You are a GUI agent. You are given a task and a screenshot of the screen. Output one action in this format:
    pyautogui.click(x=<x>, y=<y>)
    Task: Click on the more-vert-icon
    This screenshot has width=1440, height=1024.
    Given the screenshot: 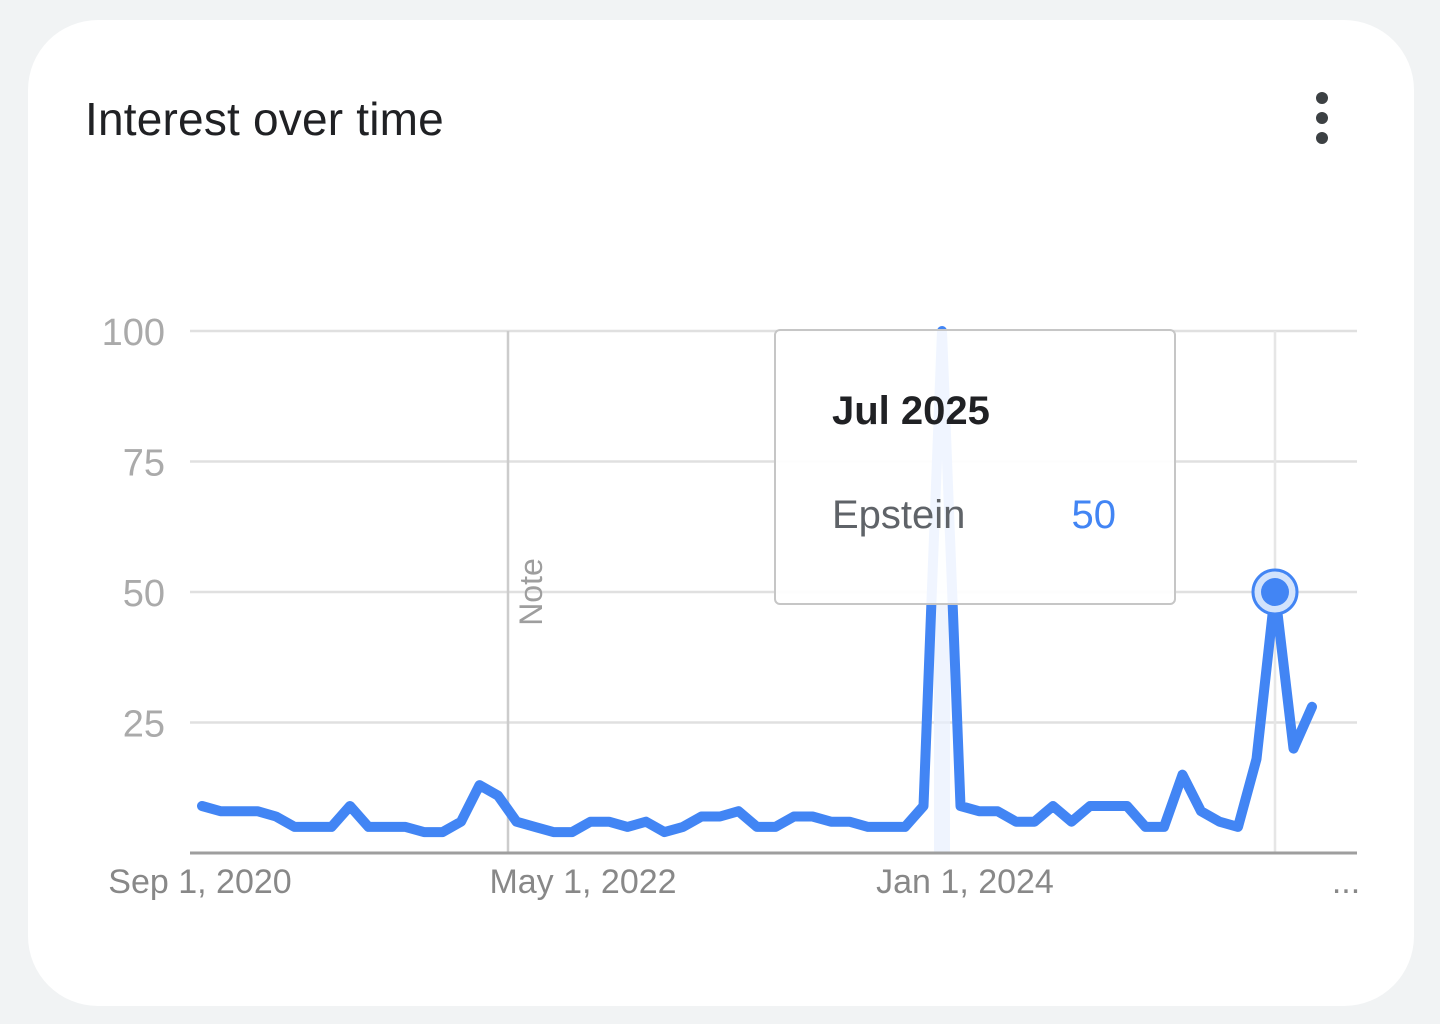 What is the action you would take?
    pyautogui.click(x=1322, y=98)
    